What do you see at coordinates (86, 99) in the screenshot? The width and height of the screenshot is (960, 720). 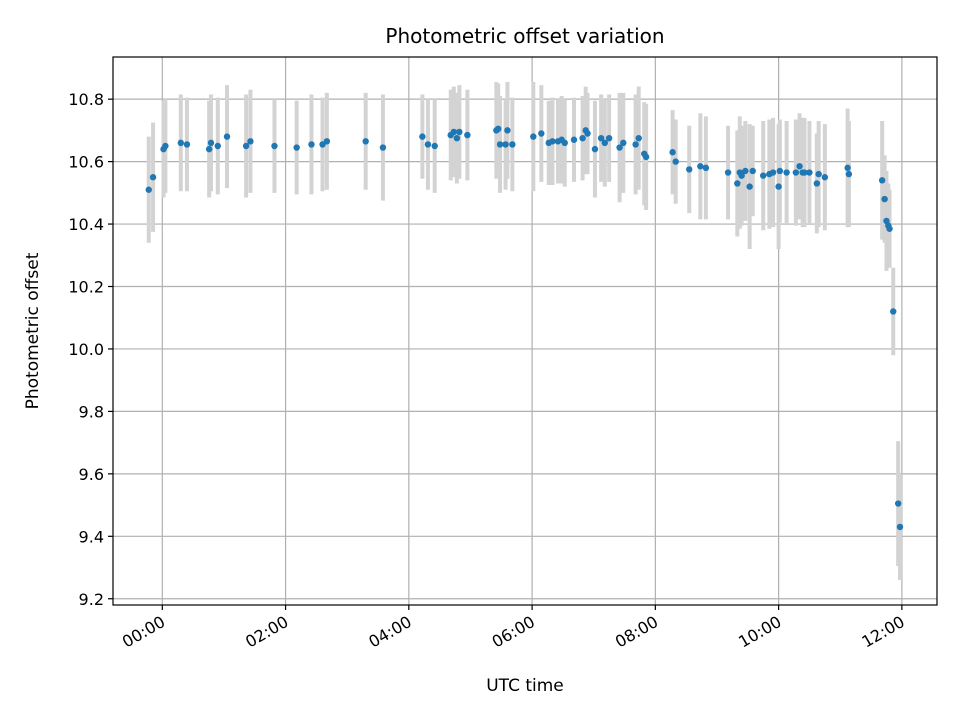 I see `y-tick-label: 10.8` at bounding box center [86, 99].